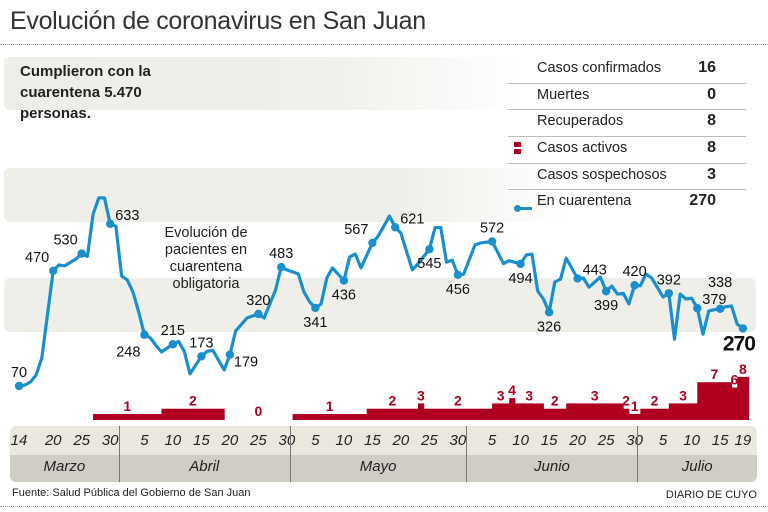 The height and width of the screenshot is (512, 768). What do you see at coordinates (259, 411) in the screenshot?
I see `active-cases-label: 0` at bounding box center [259, 411].